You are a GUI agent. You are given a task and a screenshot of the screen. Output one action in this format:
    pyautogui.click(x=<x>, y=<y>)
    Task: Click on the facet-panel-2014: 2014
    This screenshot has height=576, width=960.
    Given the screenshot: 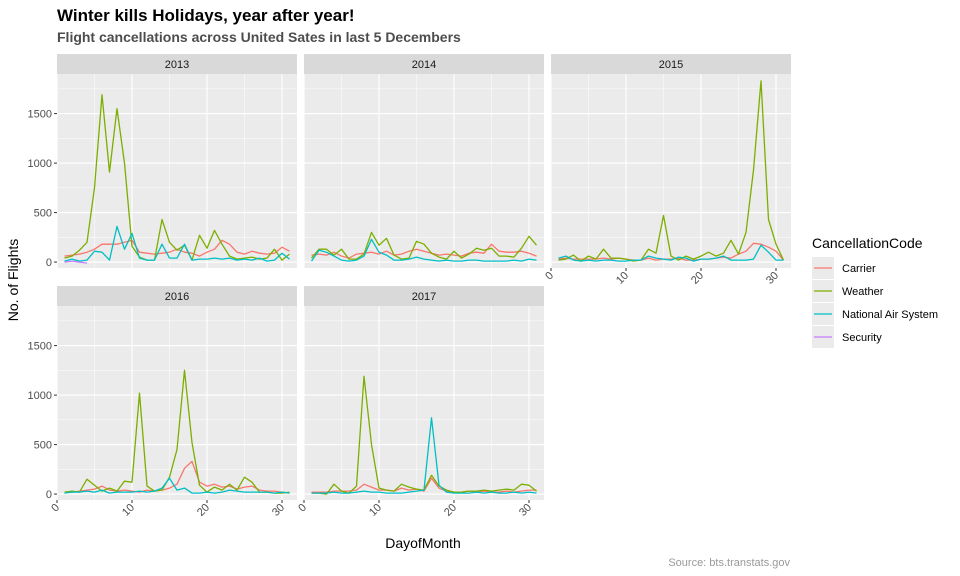 What is the action you would take?
    pyautogui.click(x=423, y=161)
    